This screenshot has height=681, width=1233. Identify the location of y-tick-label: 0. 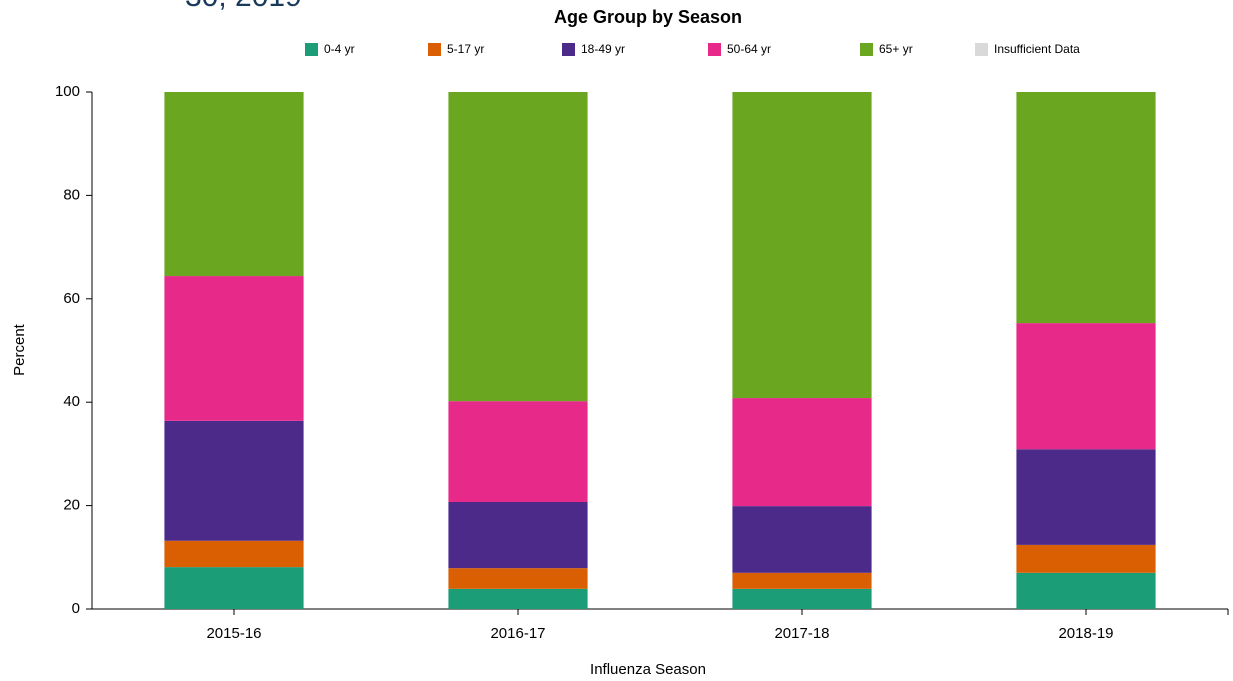
(76, 608).